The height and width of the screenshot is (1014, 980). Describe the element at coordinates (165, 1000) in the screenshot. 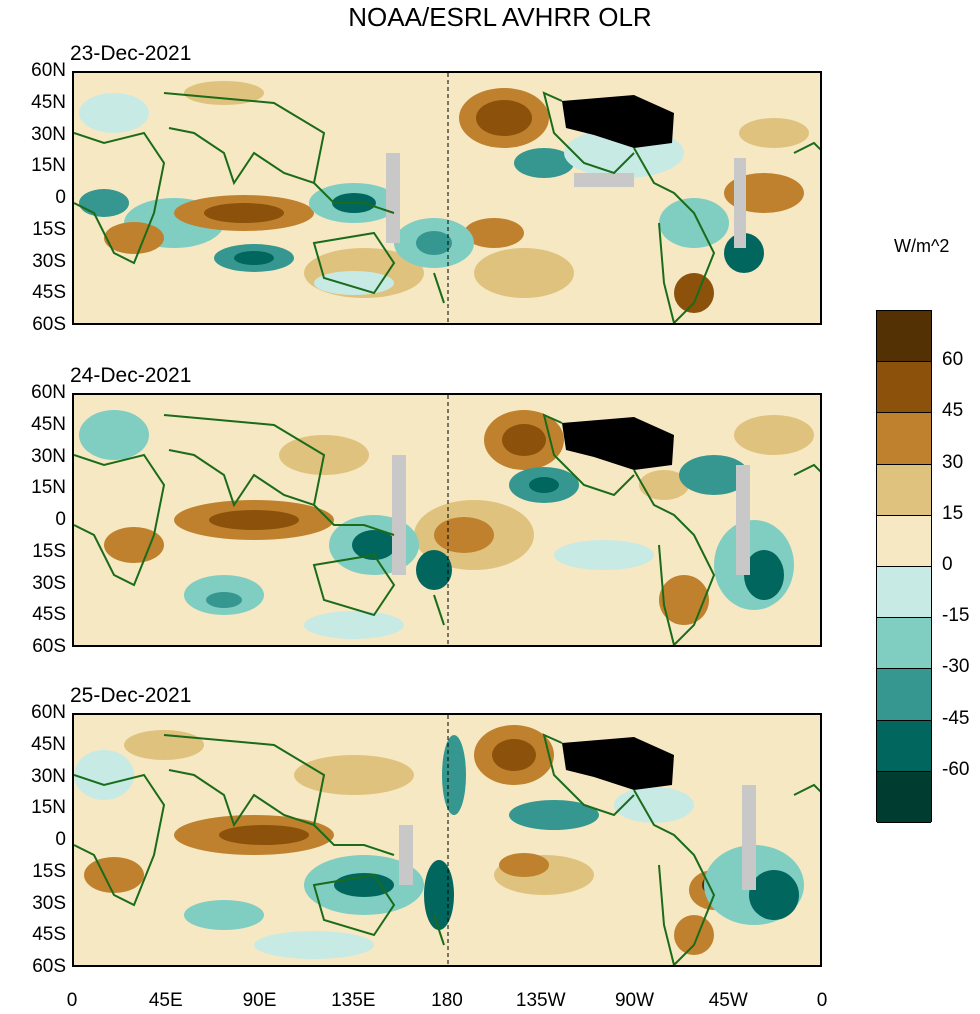

I see `lon-label: 45E` at that location.